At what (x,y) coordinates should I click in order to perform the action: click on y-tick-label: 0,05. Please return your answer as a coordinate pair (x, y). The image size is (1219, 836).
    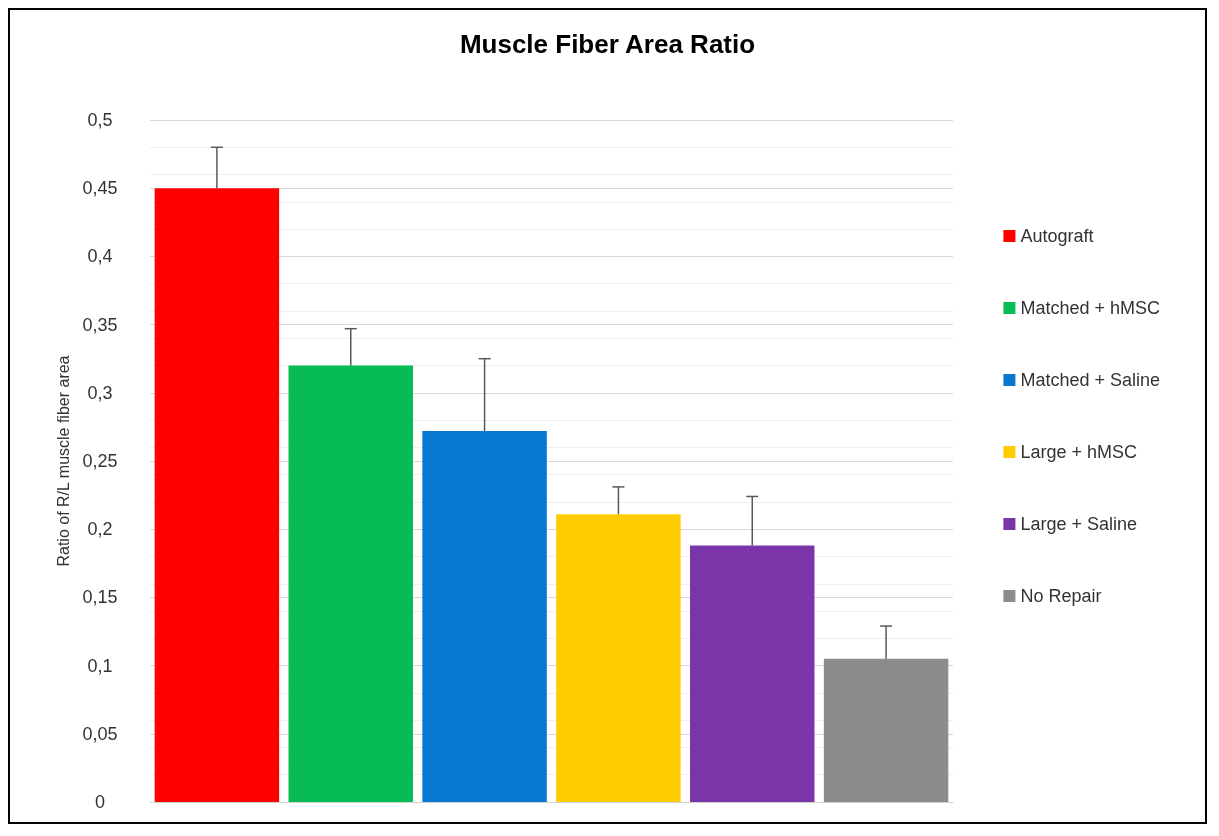
    Looking at the image, I should click on (100, 733).